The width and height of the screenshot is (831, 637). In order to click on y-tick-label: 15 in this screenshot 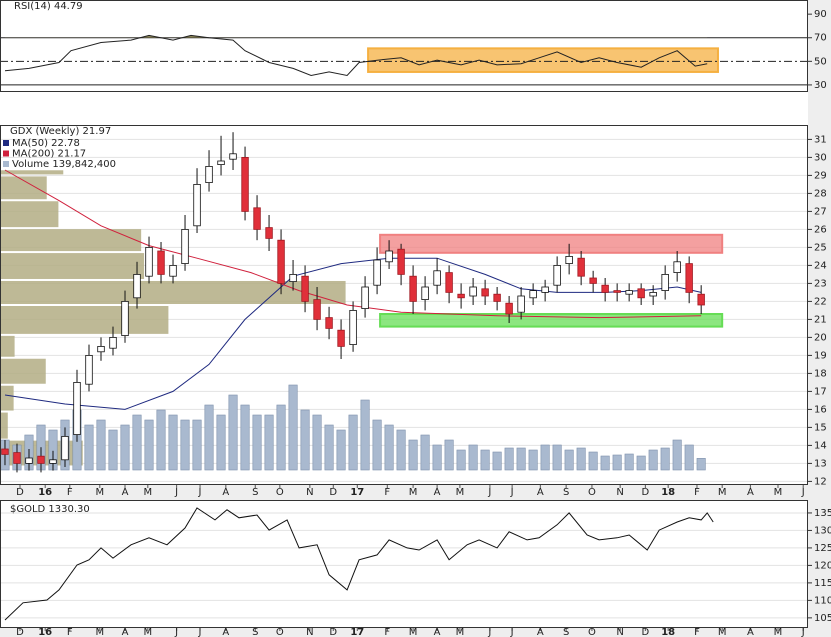, I will do `click(820, 427)`.